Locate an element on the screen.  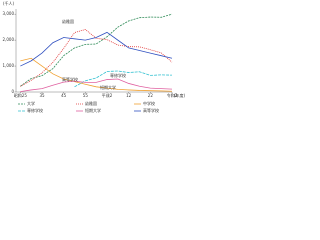
y-tick-label: 0 is located at coordinates (12, 91).